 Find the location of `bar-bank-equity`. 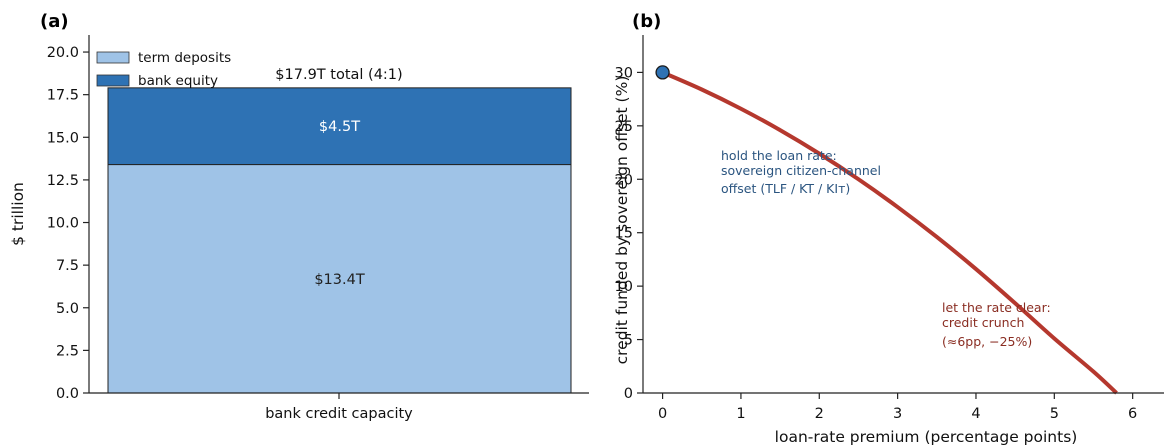

bar-bank-equity is located at coordinates (339, 126).